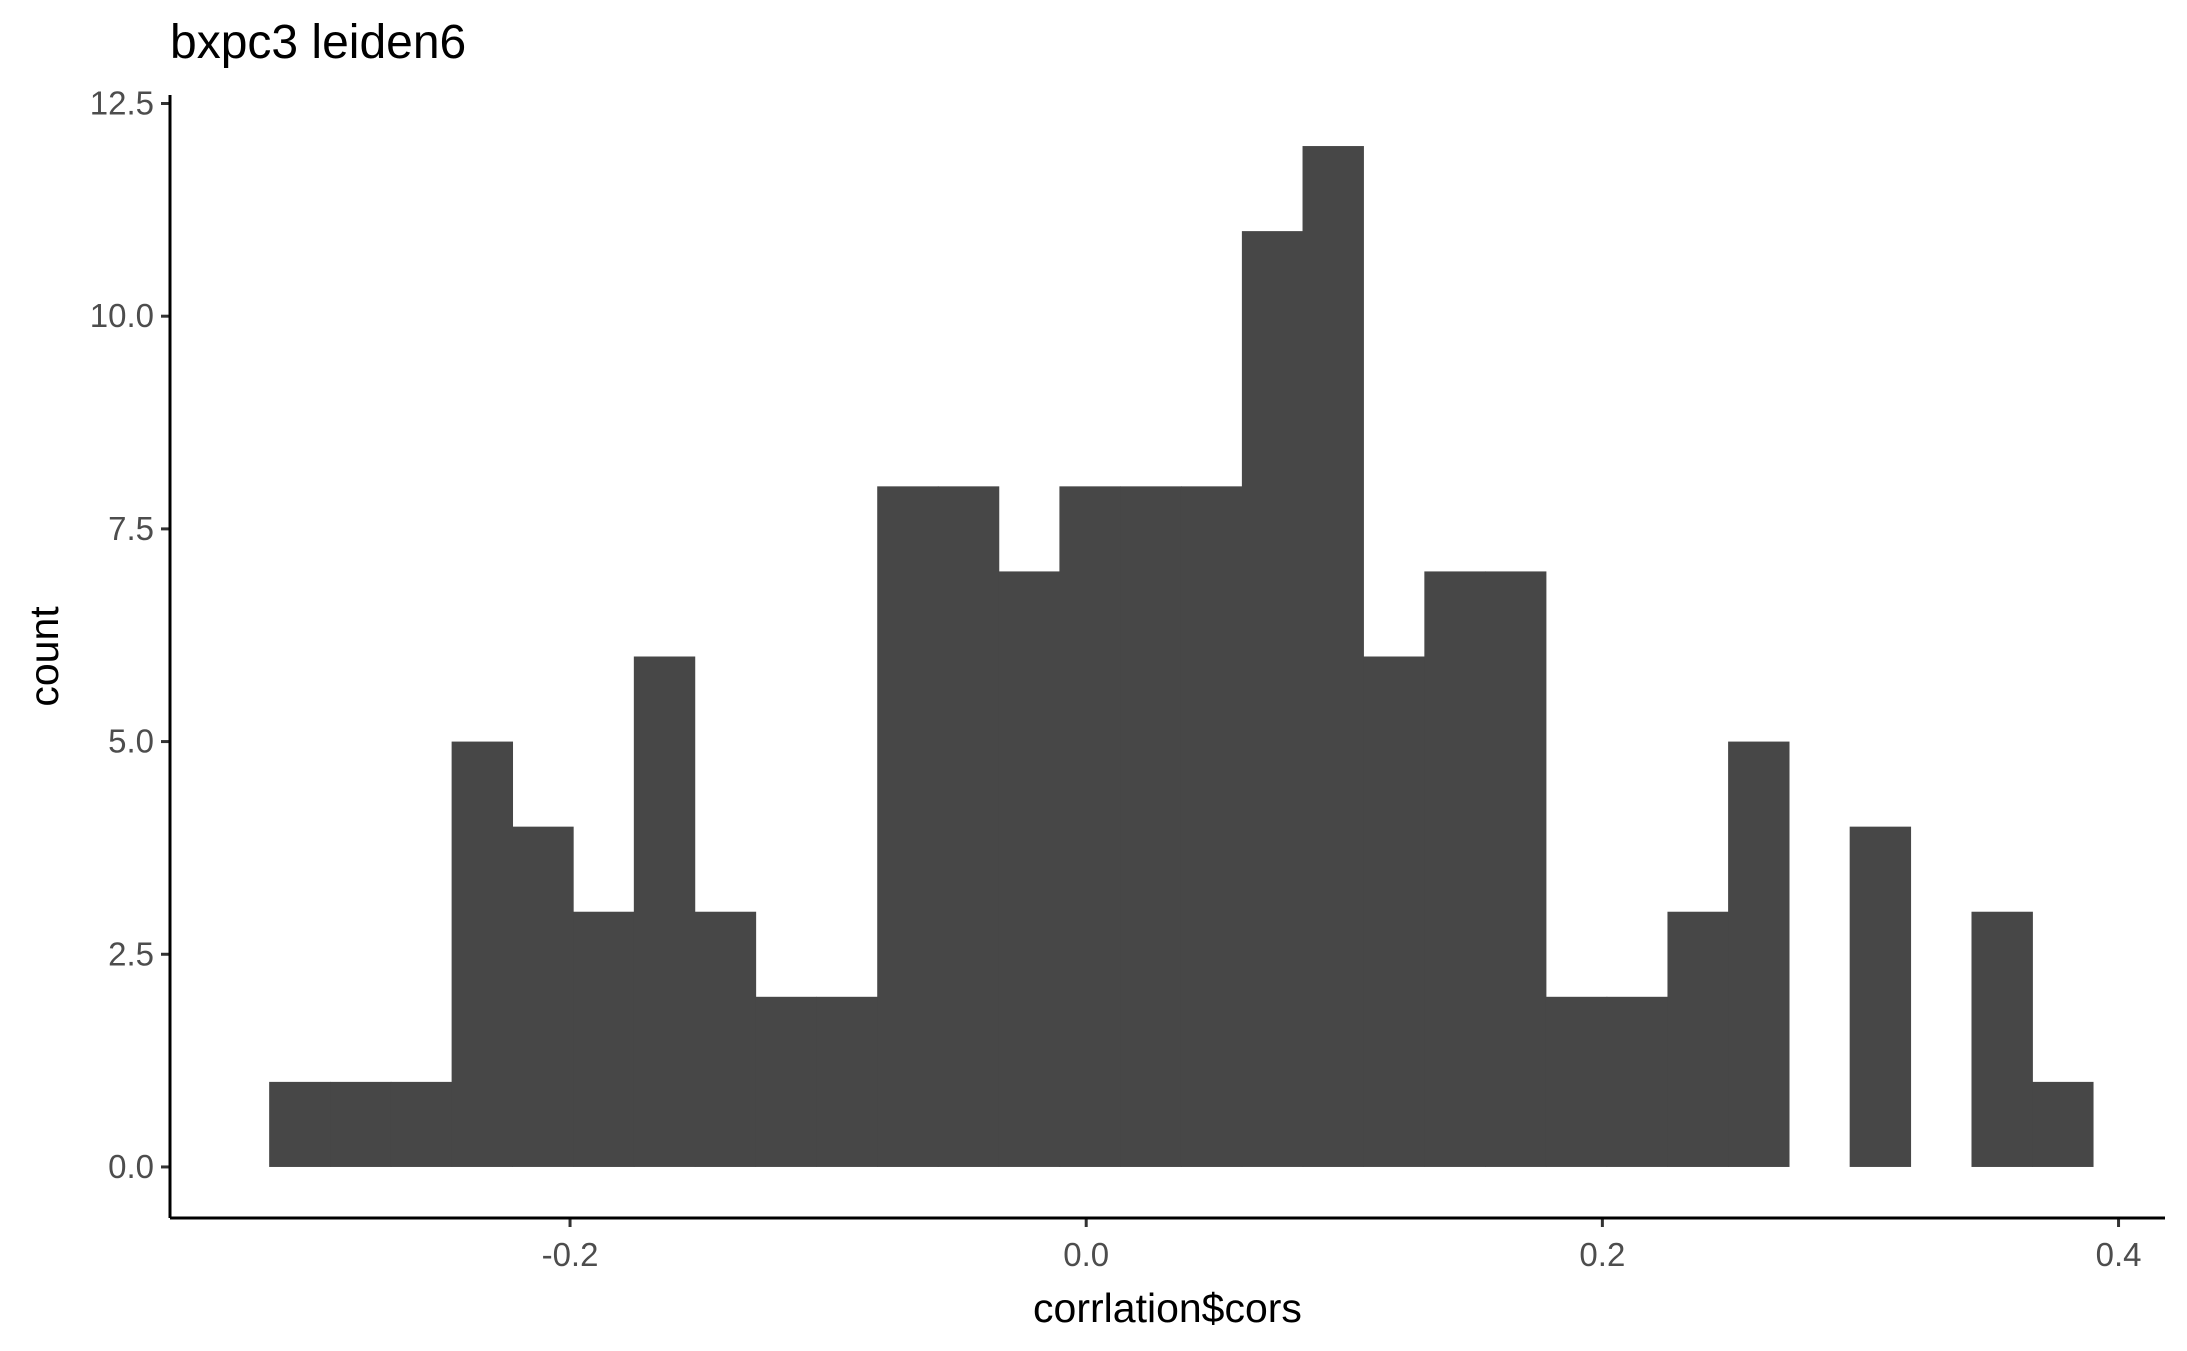 The width and height of the screenshot is (2187, 1351). I want to click on y-tick-label: 7.5, so click(131, 528).